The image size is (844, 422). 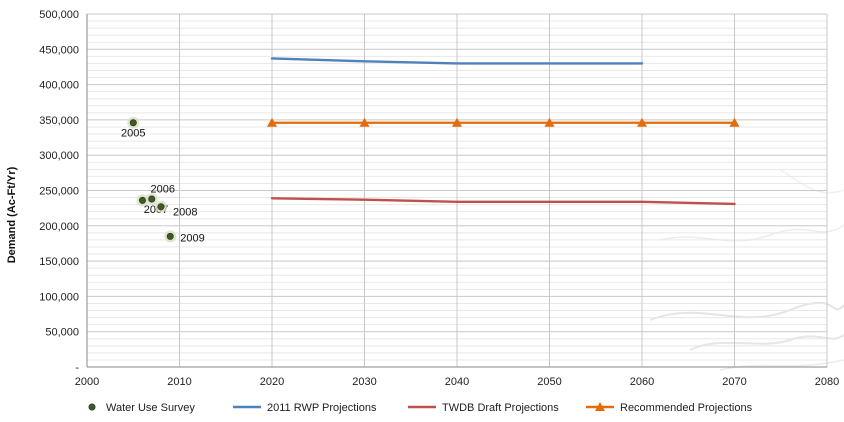 What do you see at coordinates (192, 238) in the screenshot?
I see `water-use-point-label: 2009` at bounding box center [192, 238].